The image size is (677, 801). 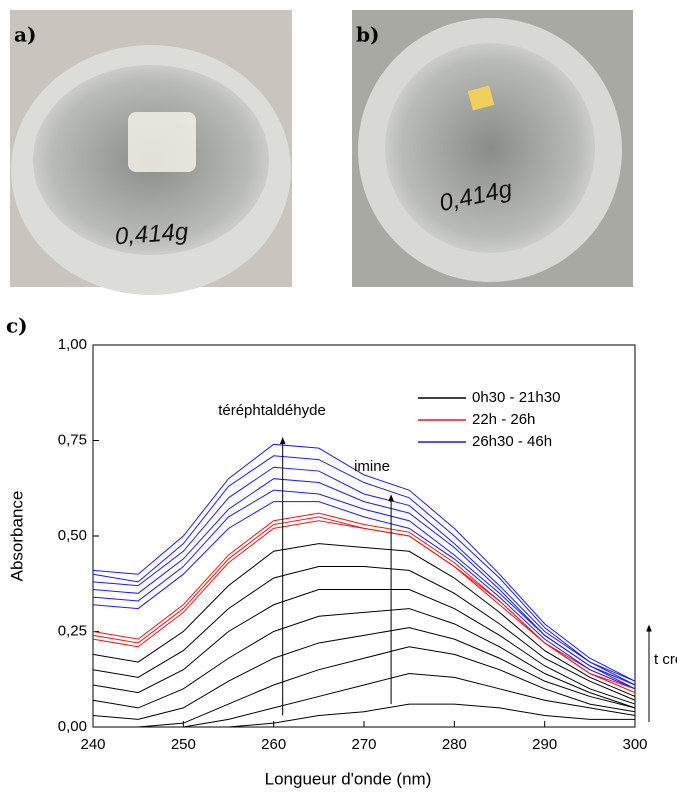 What do you see at coordinates (363, 744) in the screenshot?
I see `x-tick-label: 270` at bounding box center [363, 744].